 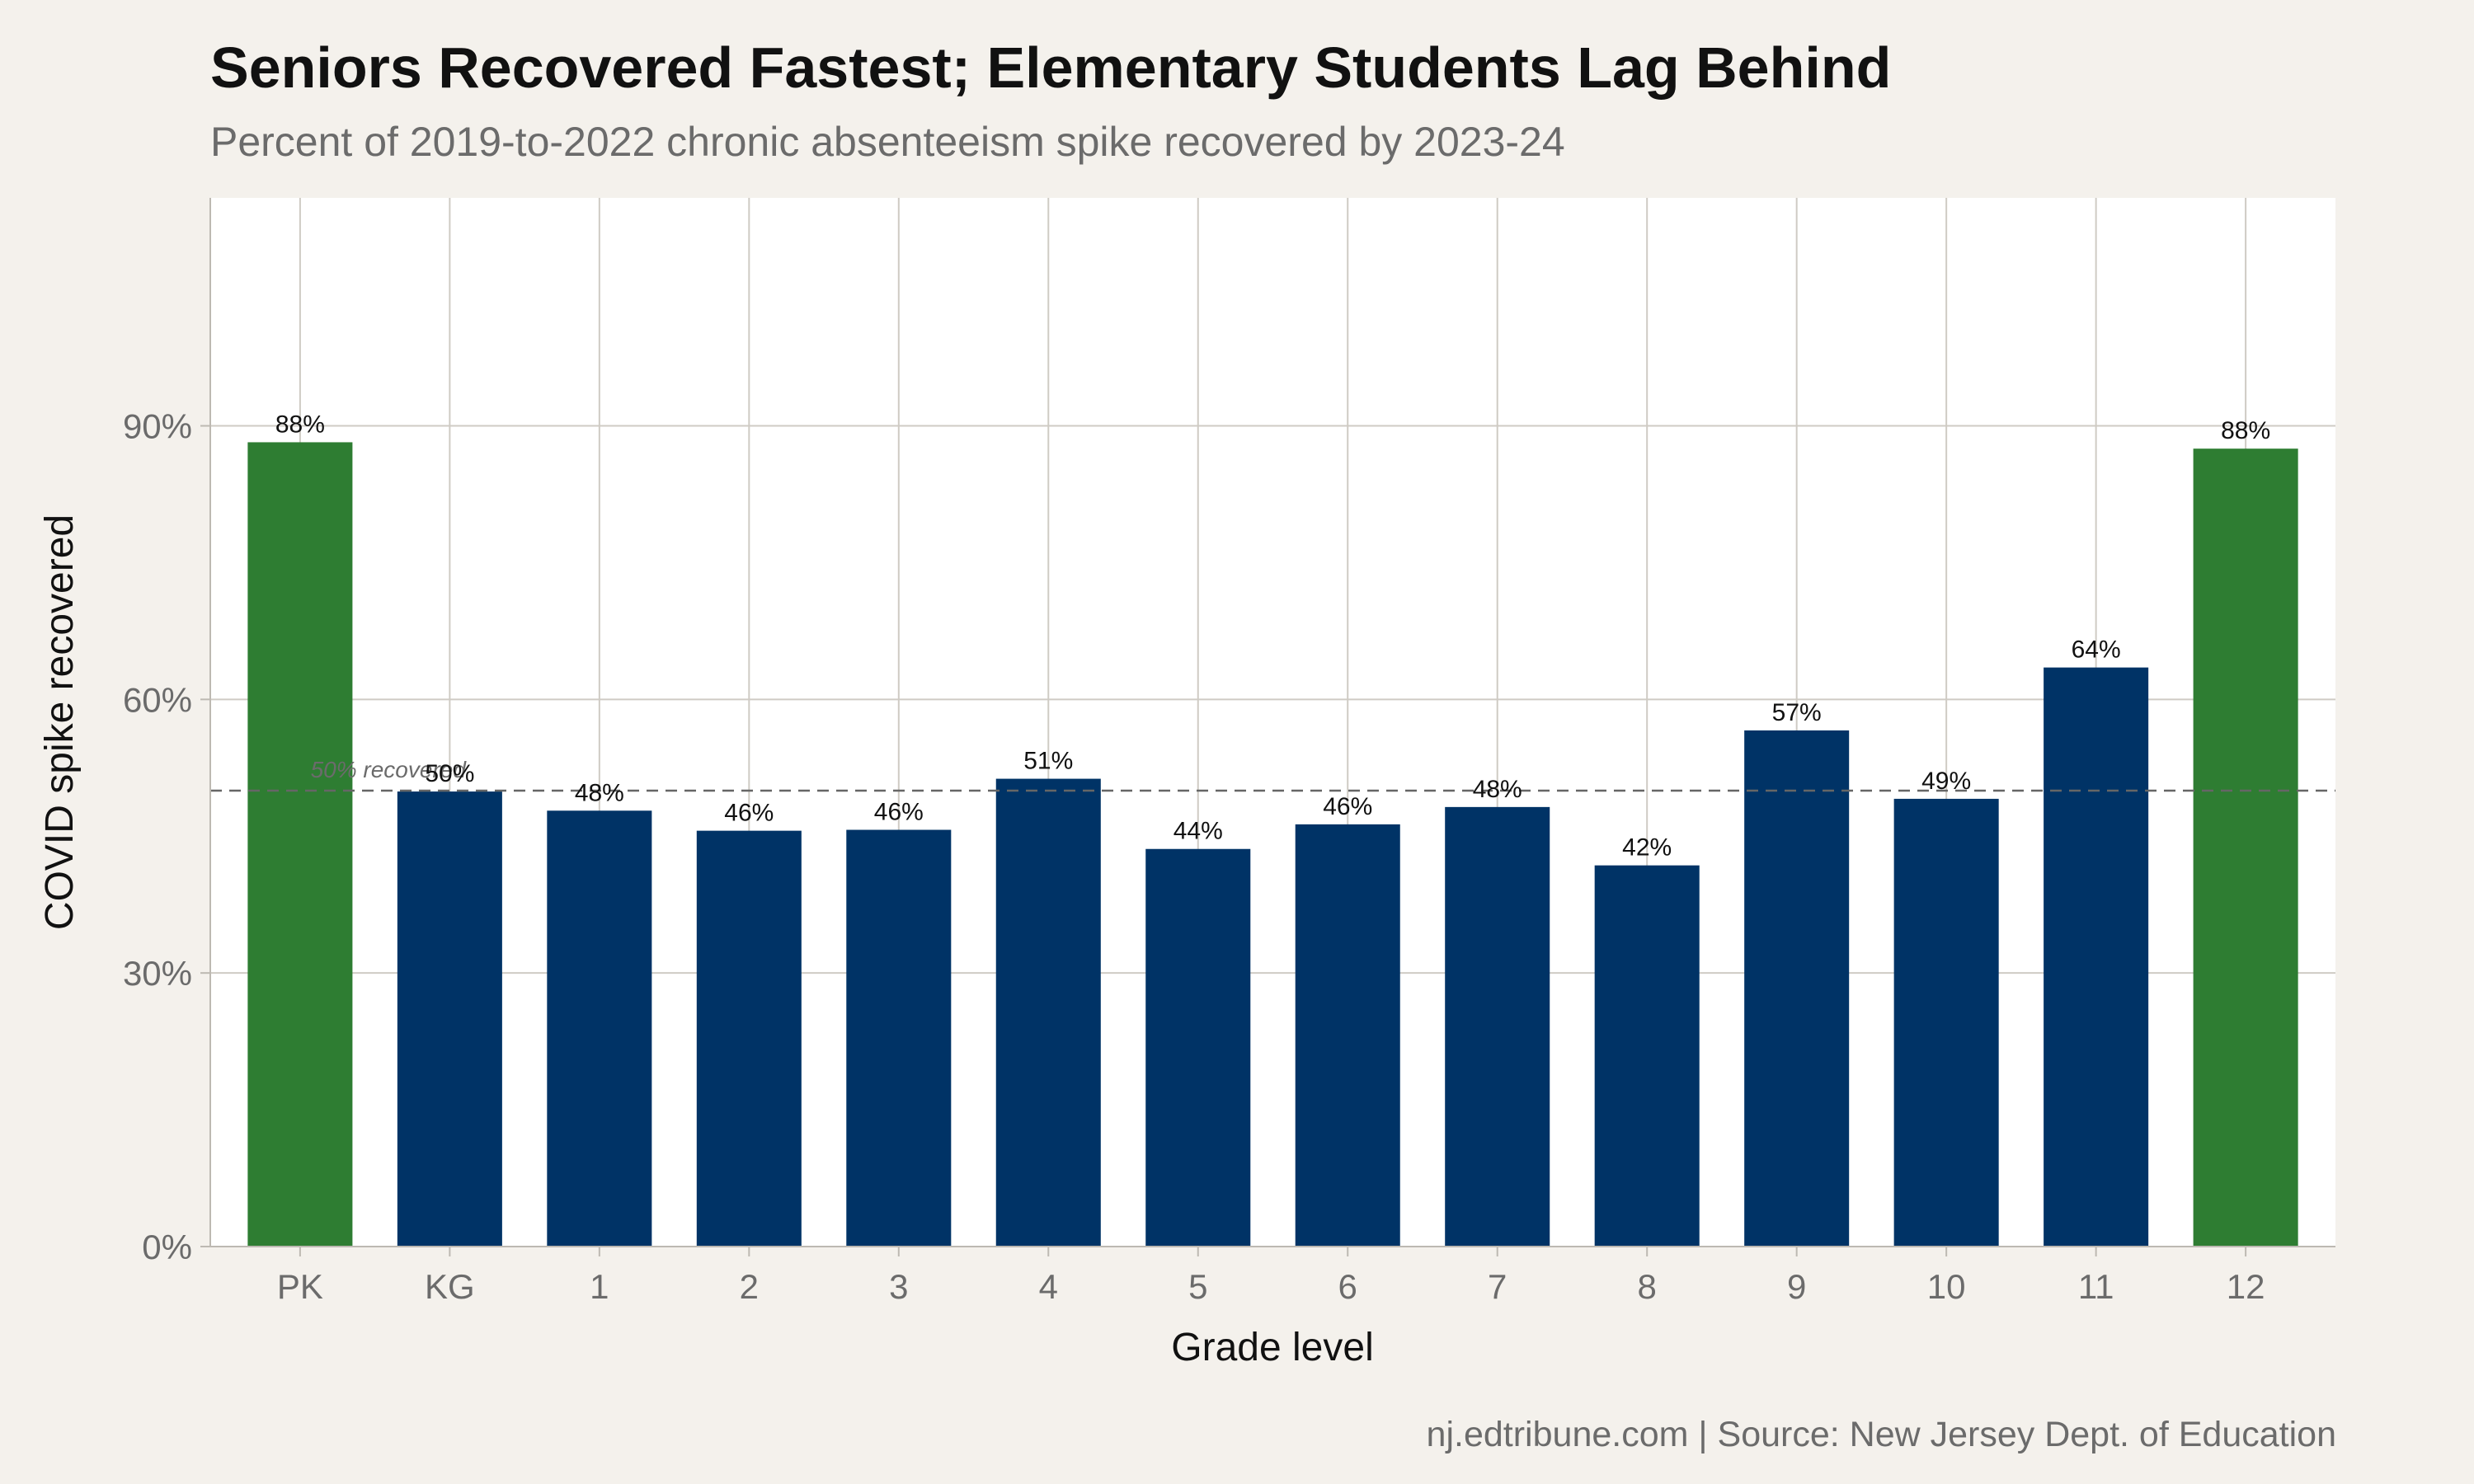 I want to click on x-axis-title: Grade level, so click(x=1272, y=1347).